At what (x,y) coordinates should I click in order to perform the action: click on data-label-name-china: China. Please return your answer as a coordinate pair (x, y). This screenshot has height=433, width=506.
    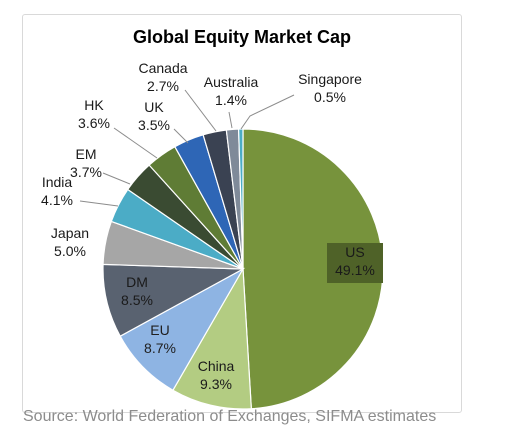
    Looking at the image, I should click on (216, 366).